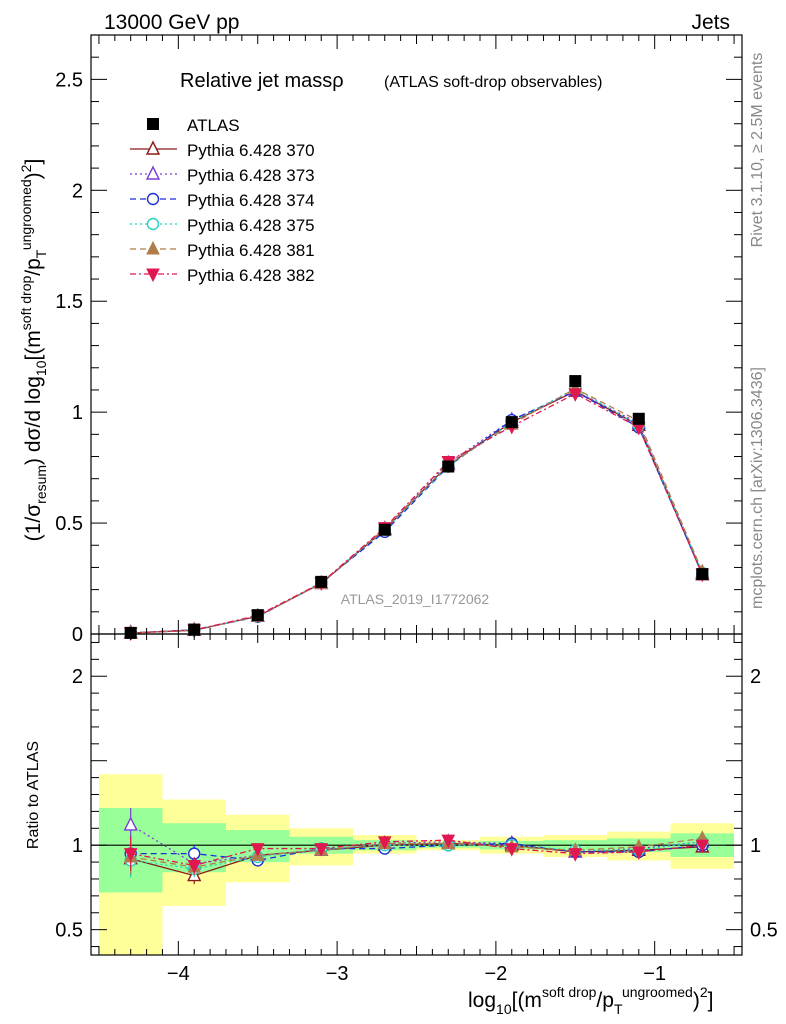  Describe the element at coordinates (178, 974) in the screenshot. I see `x-tick-label: −4` at that location.